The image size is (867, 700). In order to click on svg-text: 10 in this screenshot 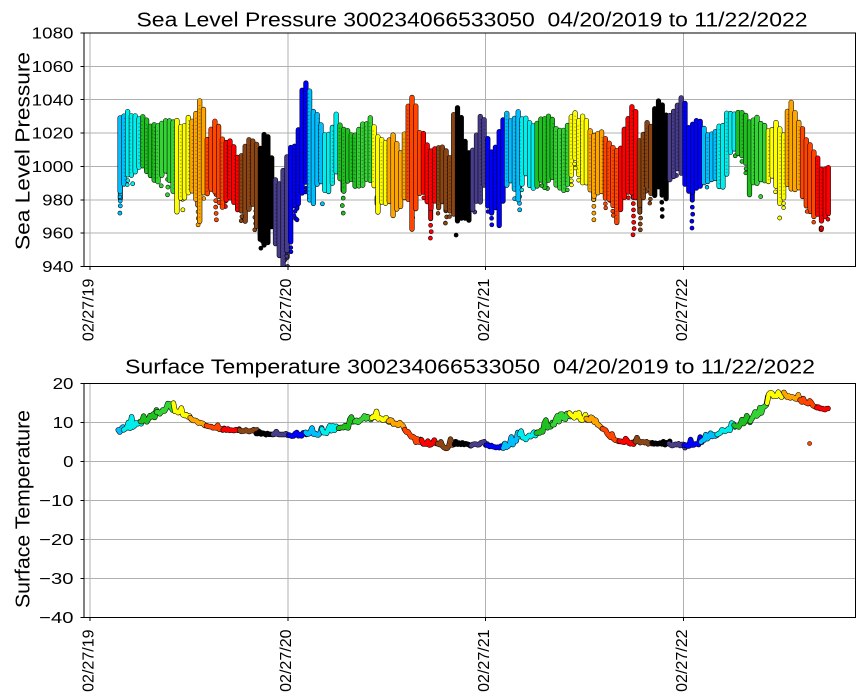, I will do `click(63, 423)`.